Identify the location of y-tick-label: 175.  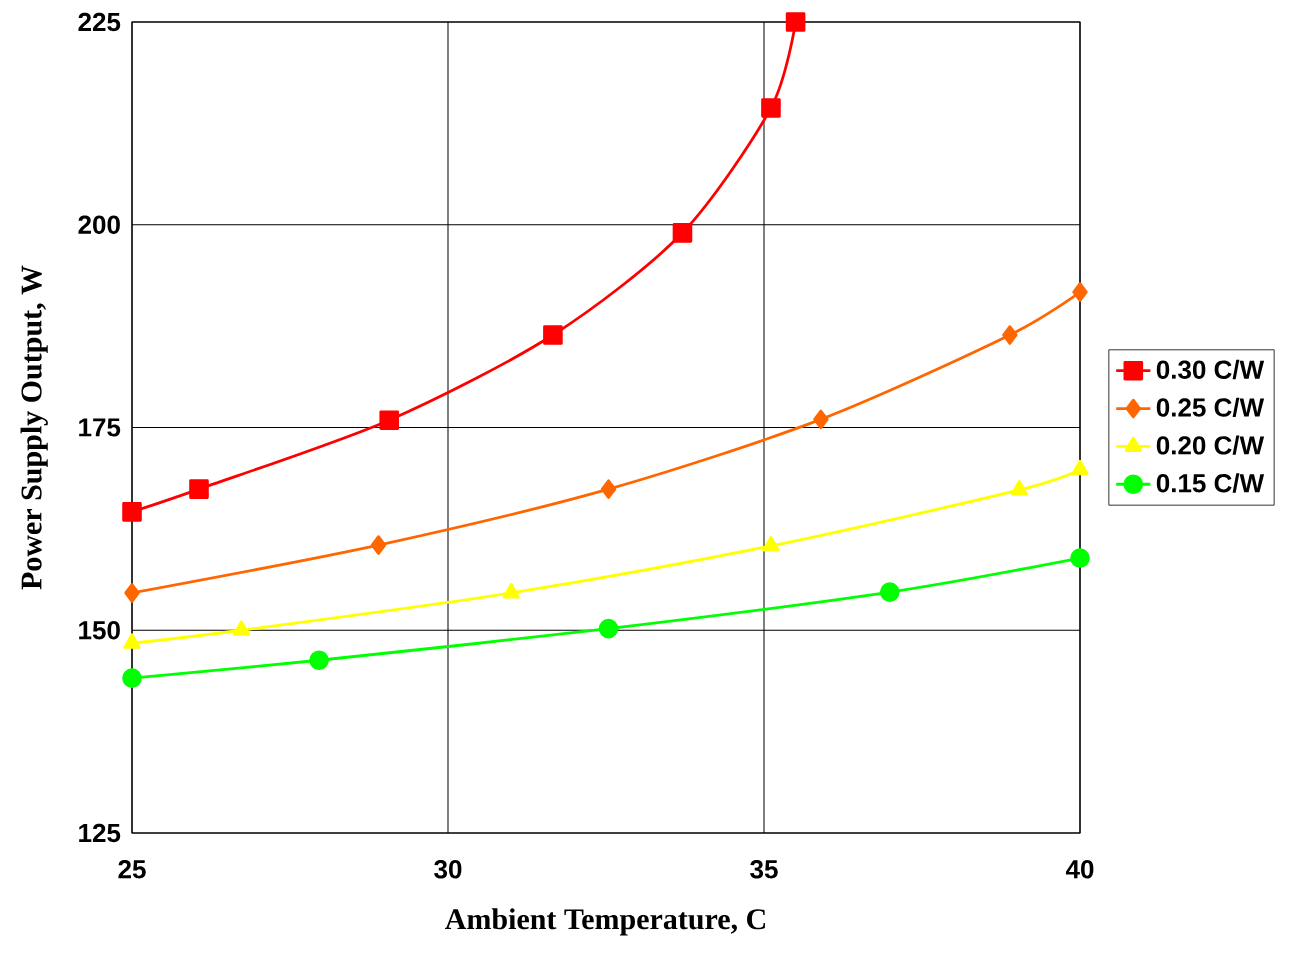
(100, 427).